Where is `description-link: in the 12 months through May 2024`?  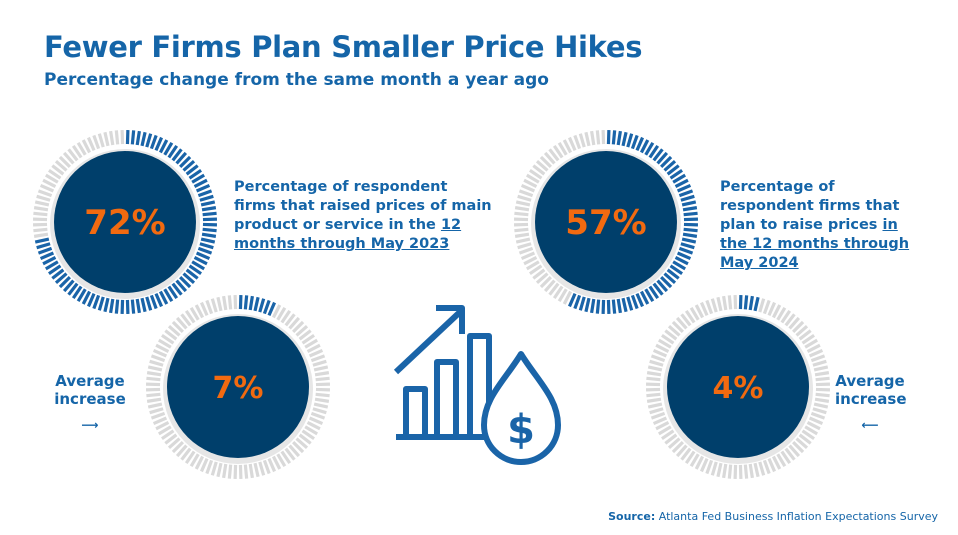 description-link: in the 12 months through May 2024 is located at coordinates (815, 244).